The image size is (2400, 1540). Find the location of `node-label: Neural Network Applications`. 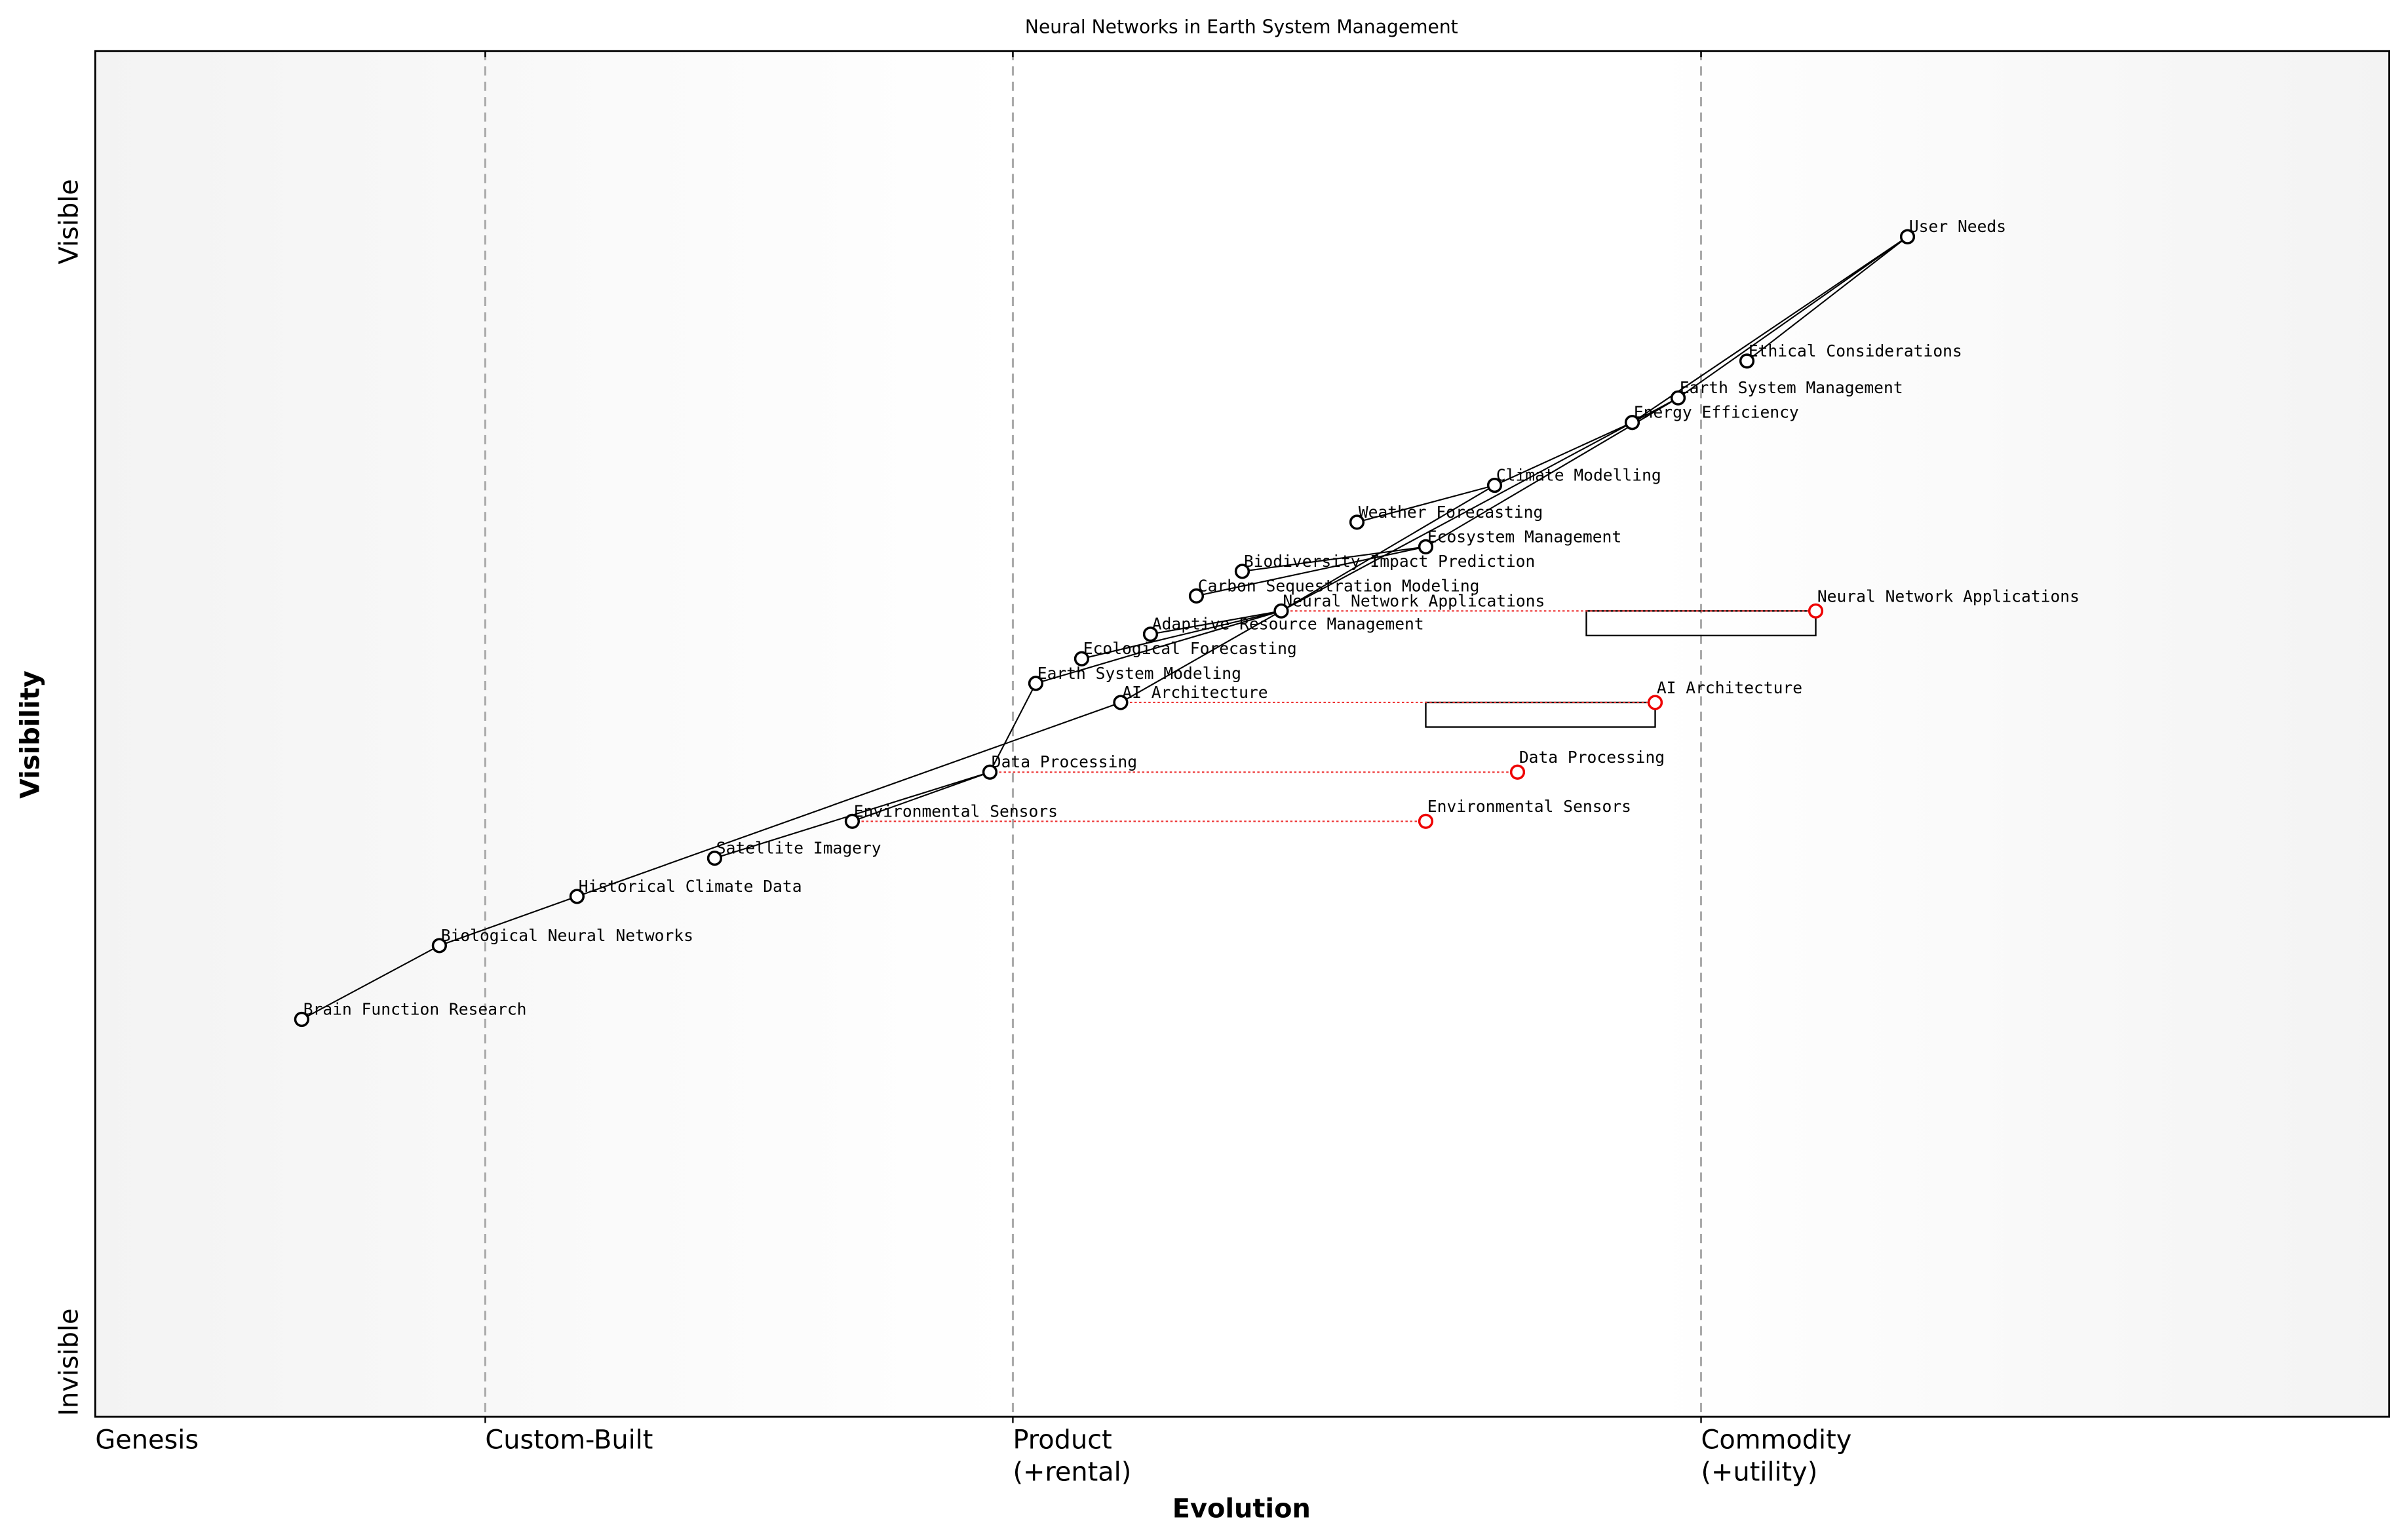

node-label: Neural Network Applications is located at coordinates (1414, 600).